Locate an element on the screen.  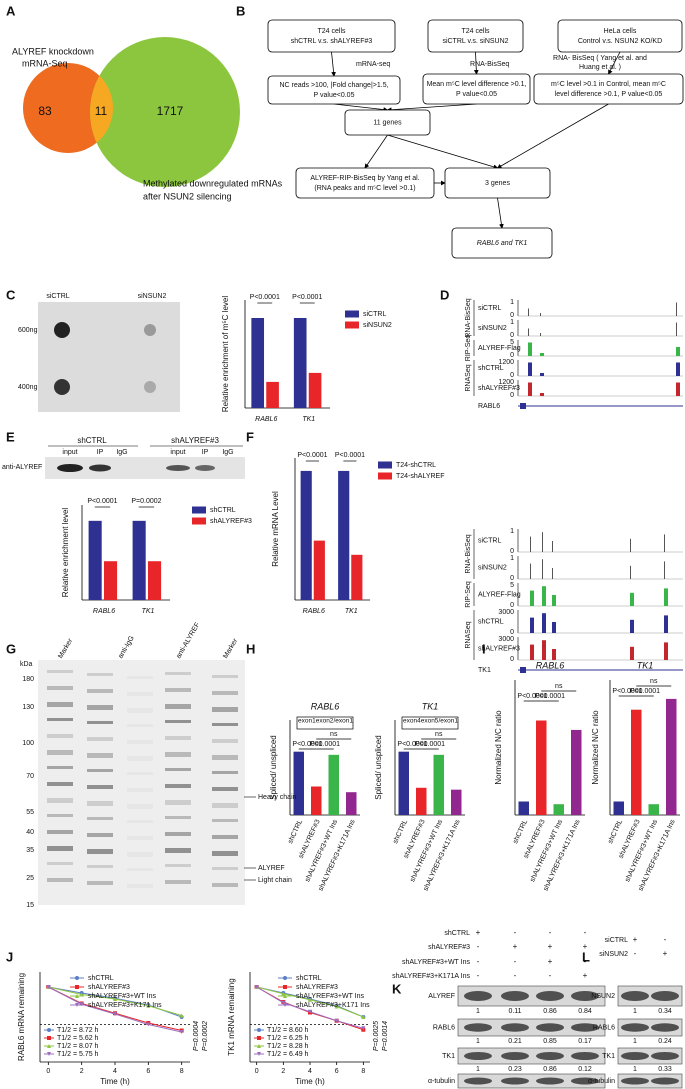
condition-label: siNSUN2 is located at coordinates (613, 954).